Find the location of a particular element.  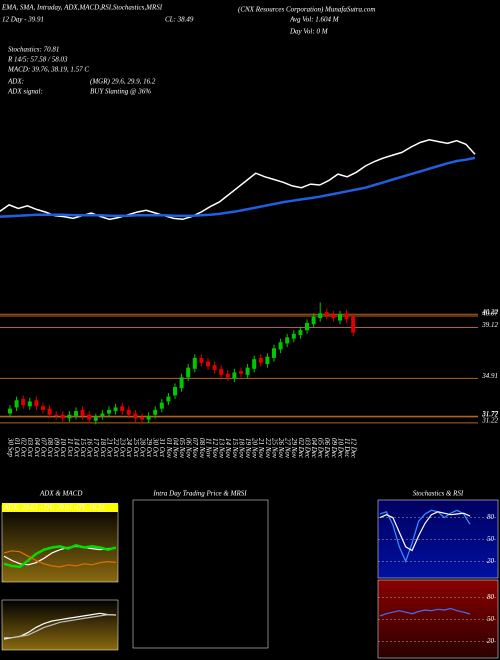

x-tick-label: 26 Nov is located at coordinates (281, 448).